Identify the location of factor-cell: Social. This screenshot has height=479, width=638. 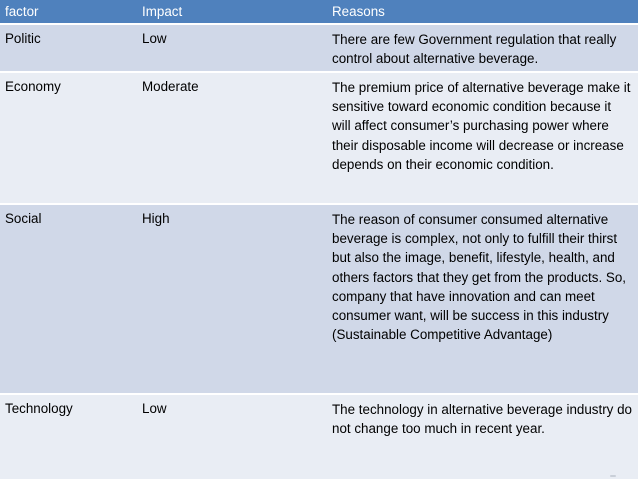
(23, 218).